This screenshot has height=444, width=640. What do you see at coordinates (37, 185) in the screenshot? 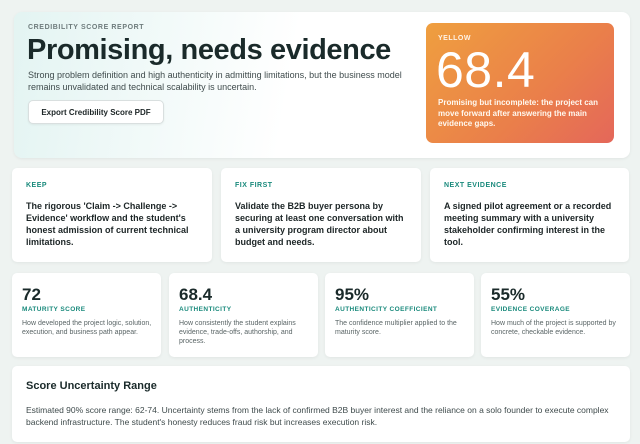
I see `keep-heading: KEEP` at bounding box center [37, 185].